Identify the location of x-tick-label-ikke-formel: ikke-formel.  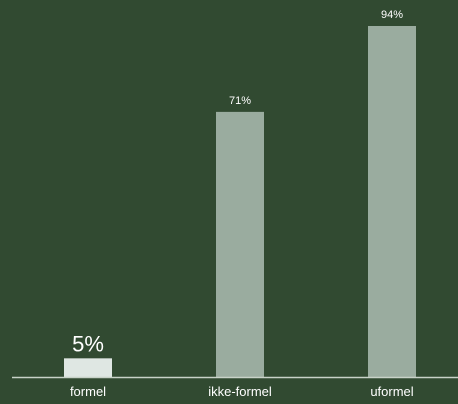
(240, 391).